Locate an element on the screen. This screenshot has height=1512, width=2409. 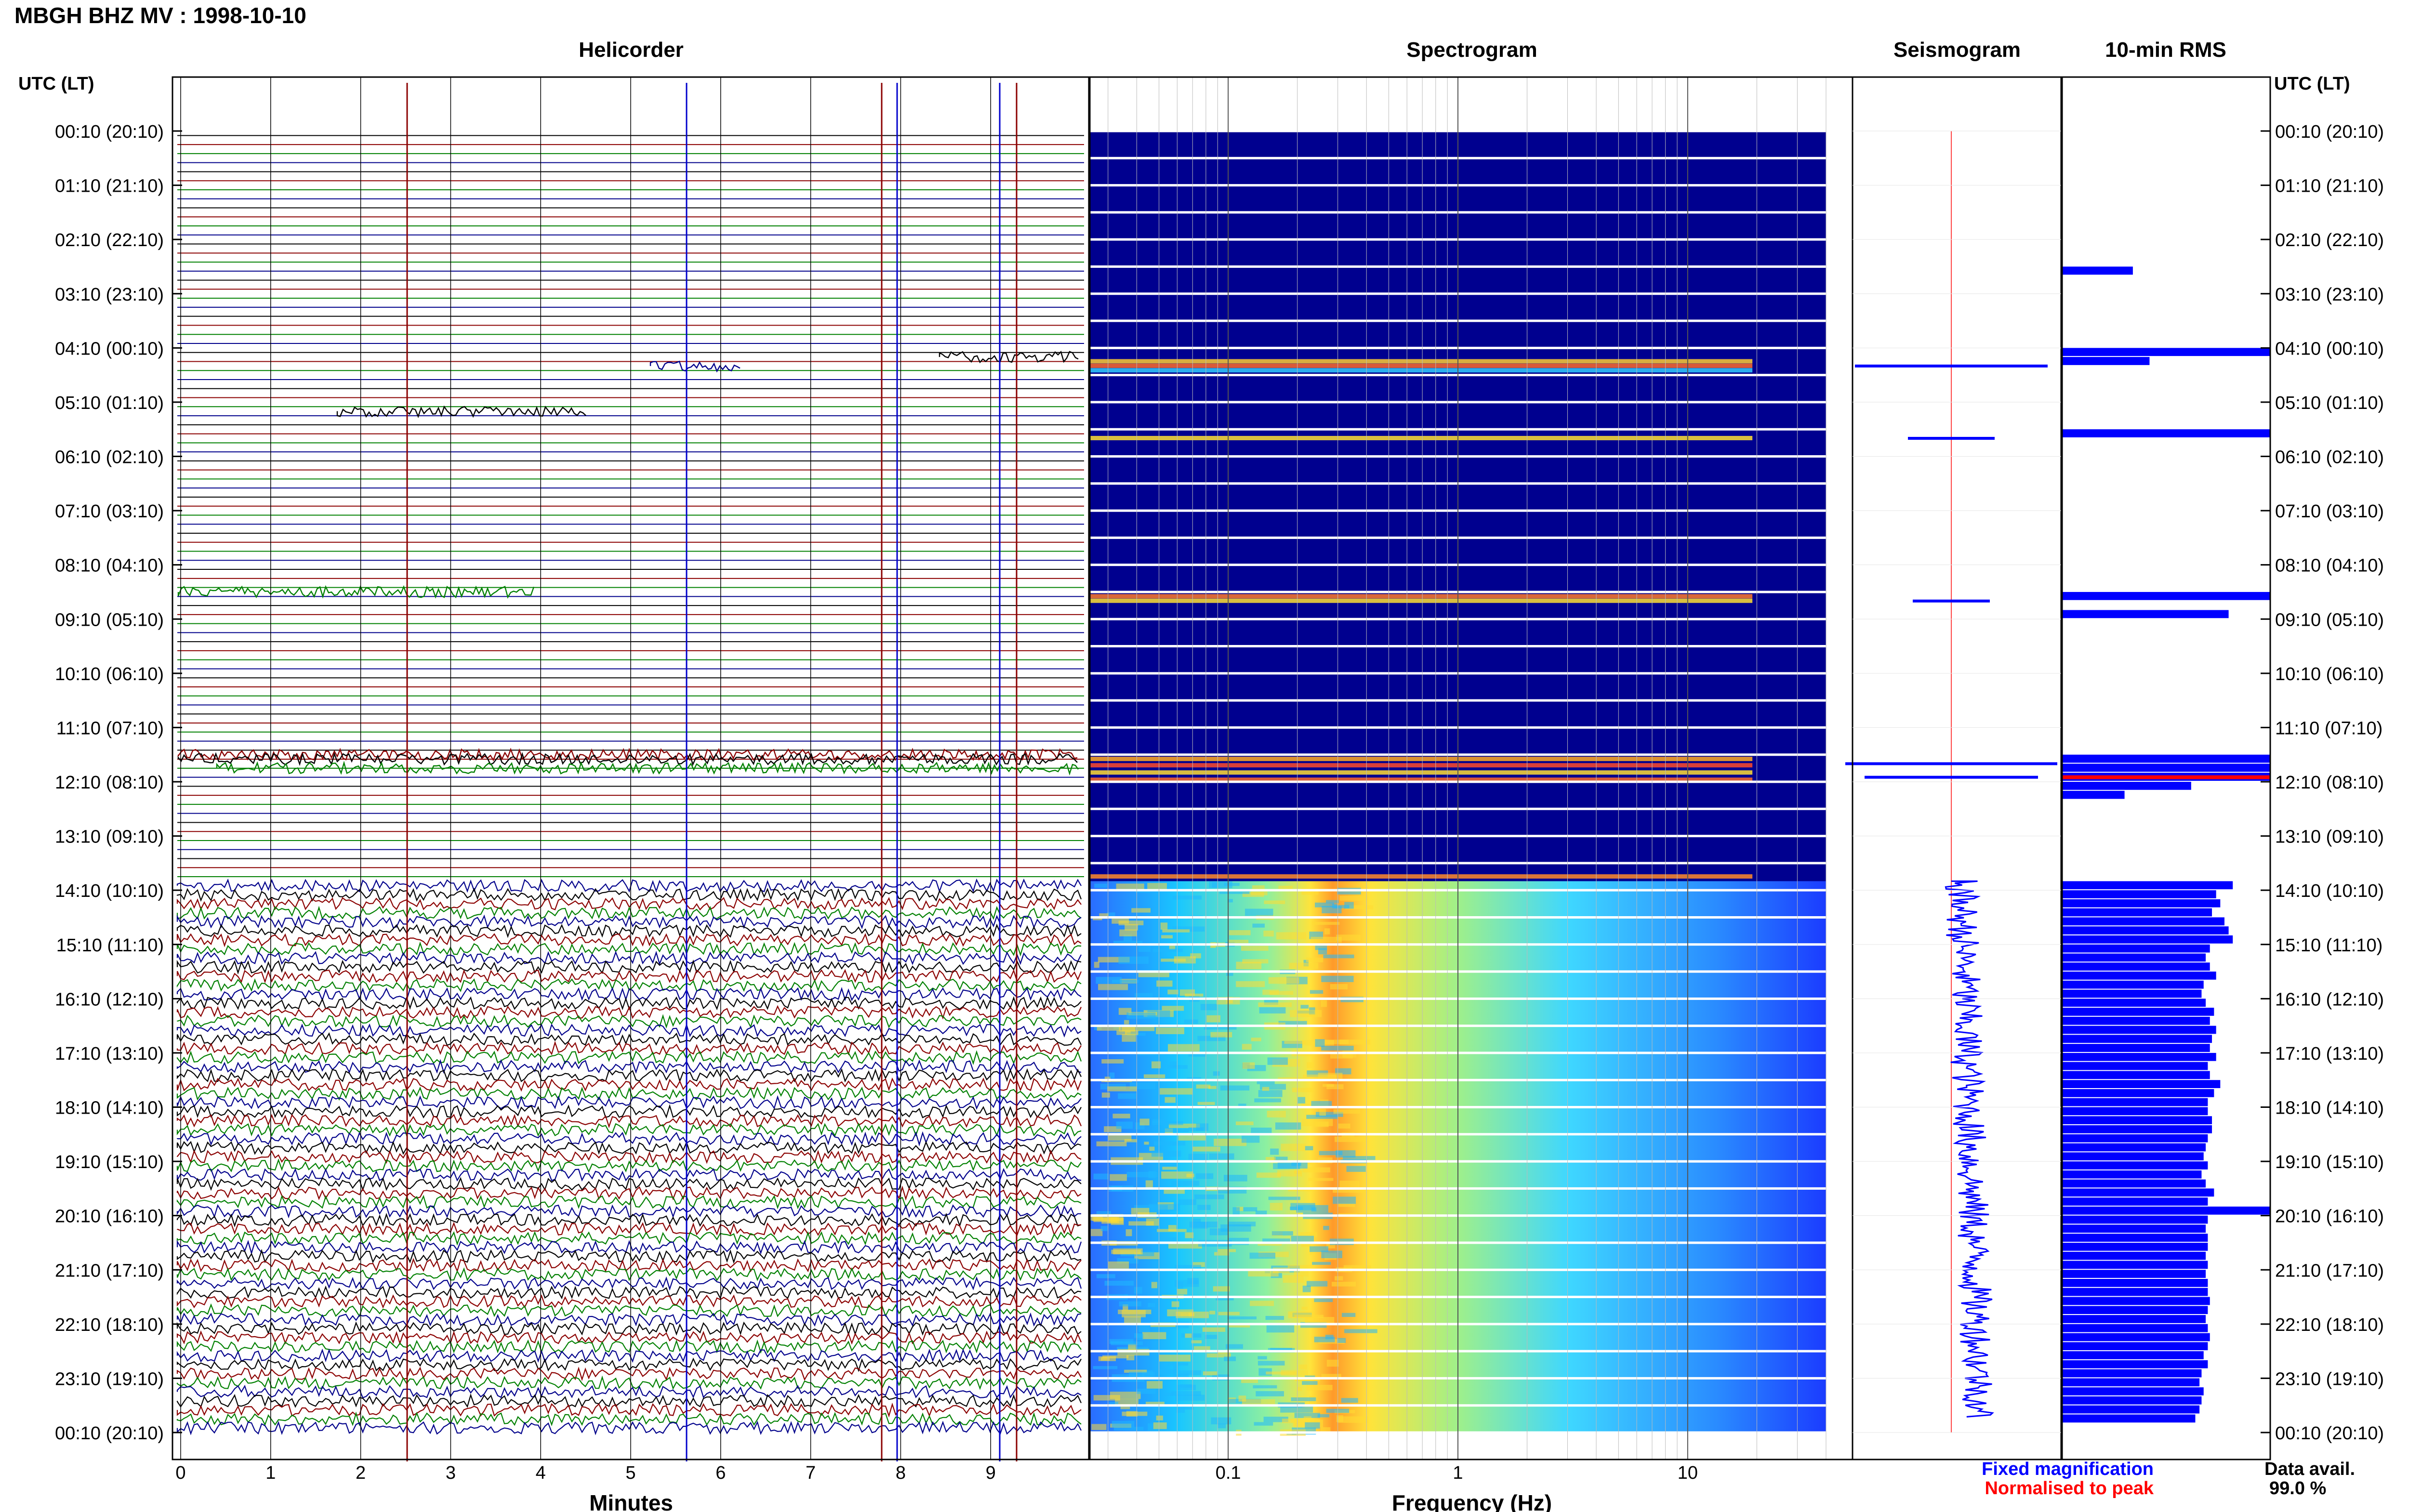
time-tick-label-left: 14:10 (10:10) is located at coordinates (109, 891).